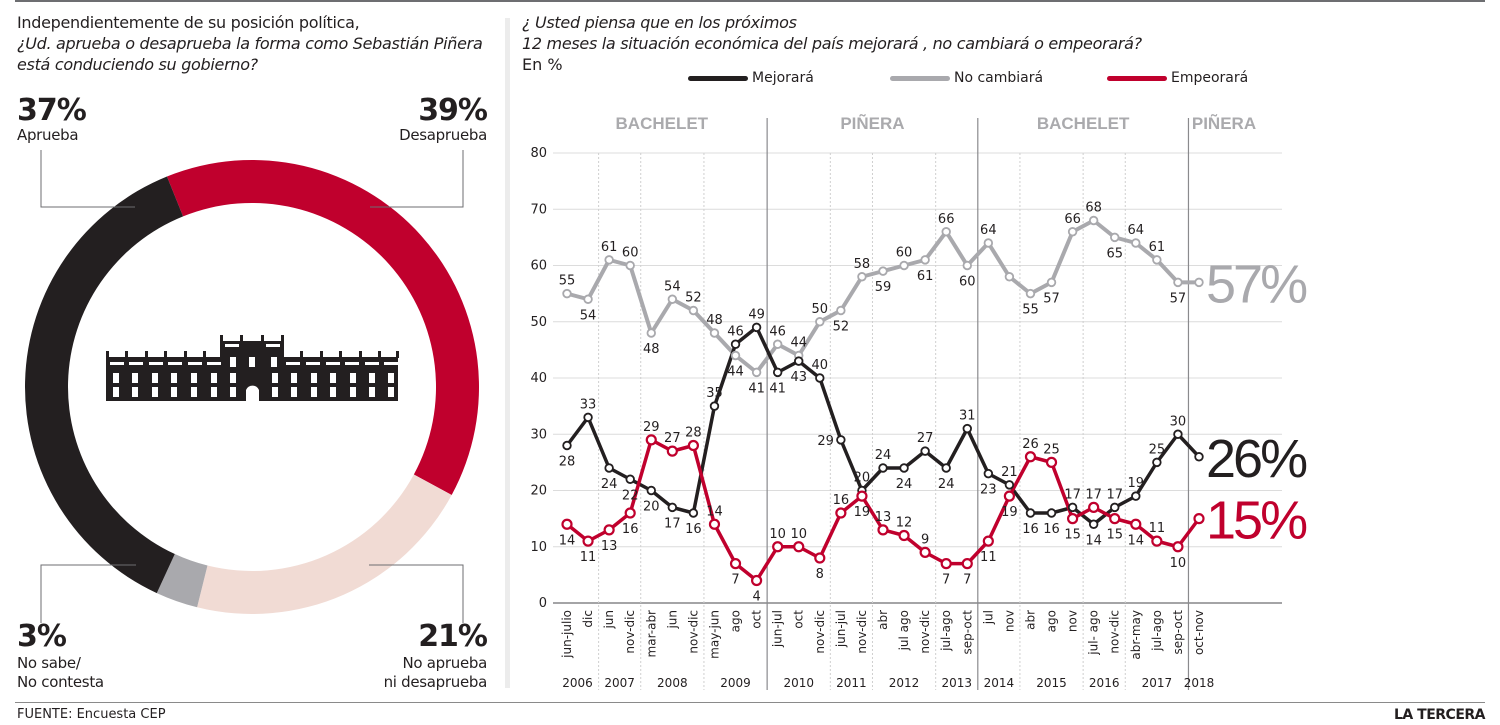 The height and width of the screenshot is (725, 1500). I want to click on dont-know-label-line2: No contesta, so click(60, 682).